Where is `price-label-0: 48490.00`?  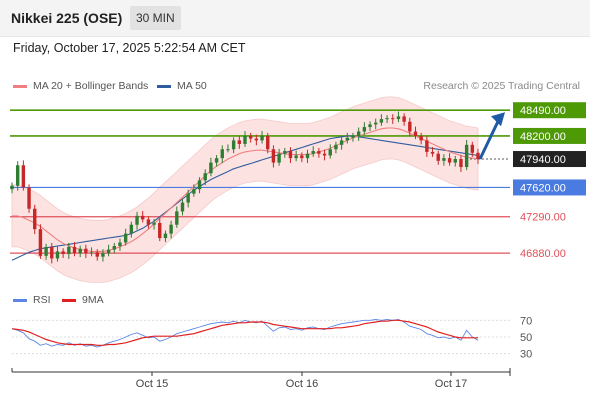 price-label-0: 48490.00 is located at coordinates (549, 110).